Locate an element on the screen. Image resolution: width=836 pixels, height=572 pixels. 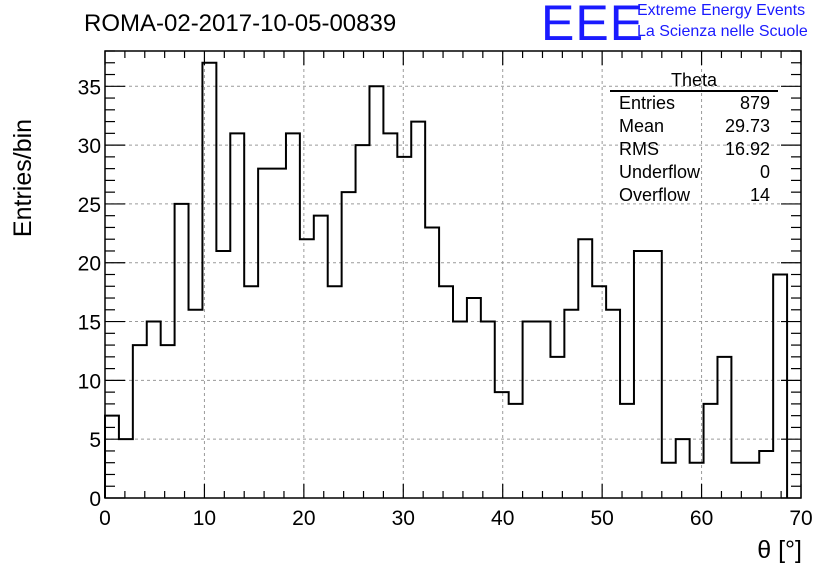
x-tick-label: 0 is located at coordinates (105, 518).